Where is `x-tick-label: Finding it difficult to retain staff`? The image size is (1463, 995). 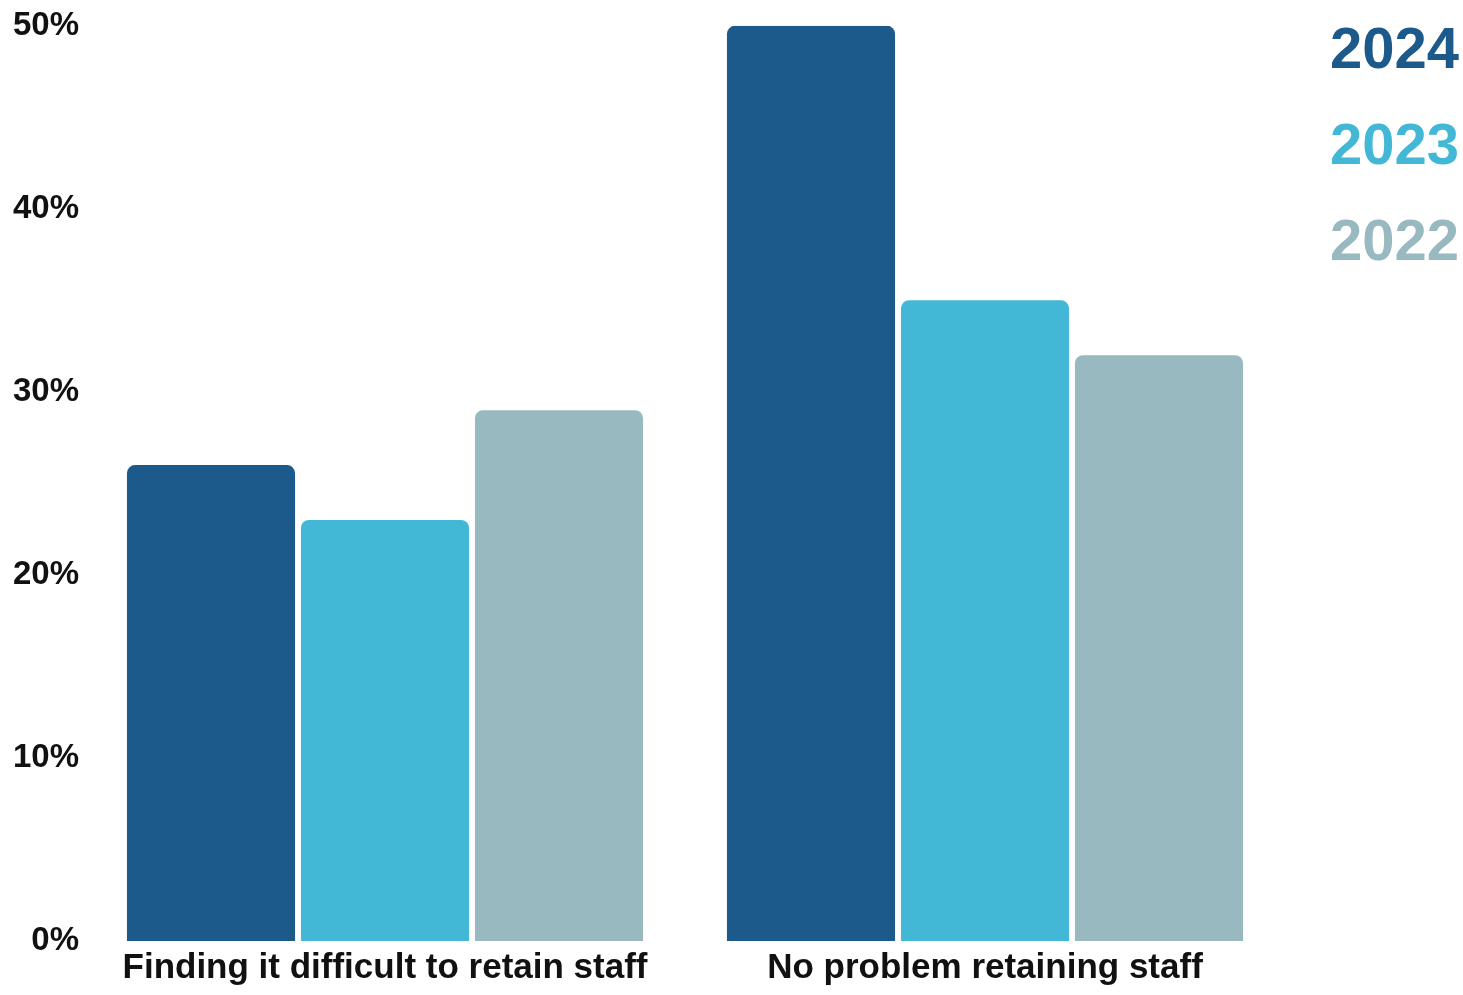 x-tick-label: Finding it difficult to retain staff is located at coordinates (385, 965).